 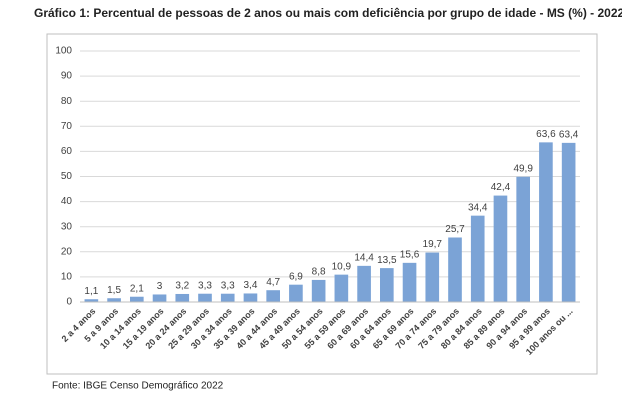 What do you see at coordinates (251, 285) in the screenshot?
I see `value-label: 3,4` at bounding box center [251, 285].